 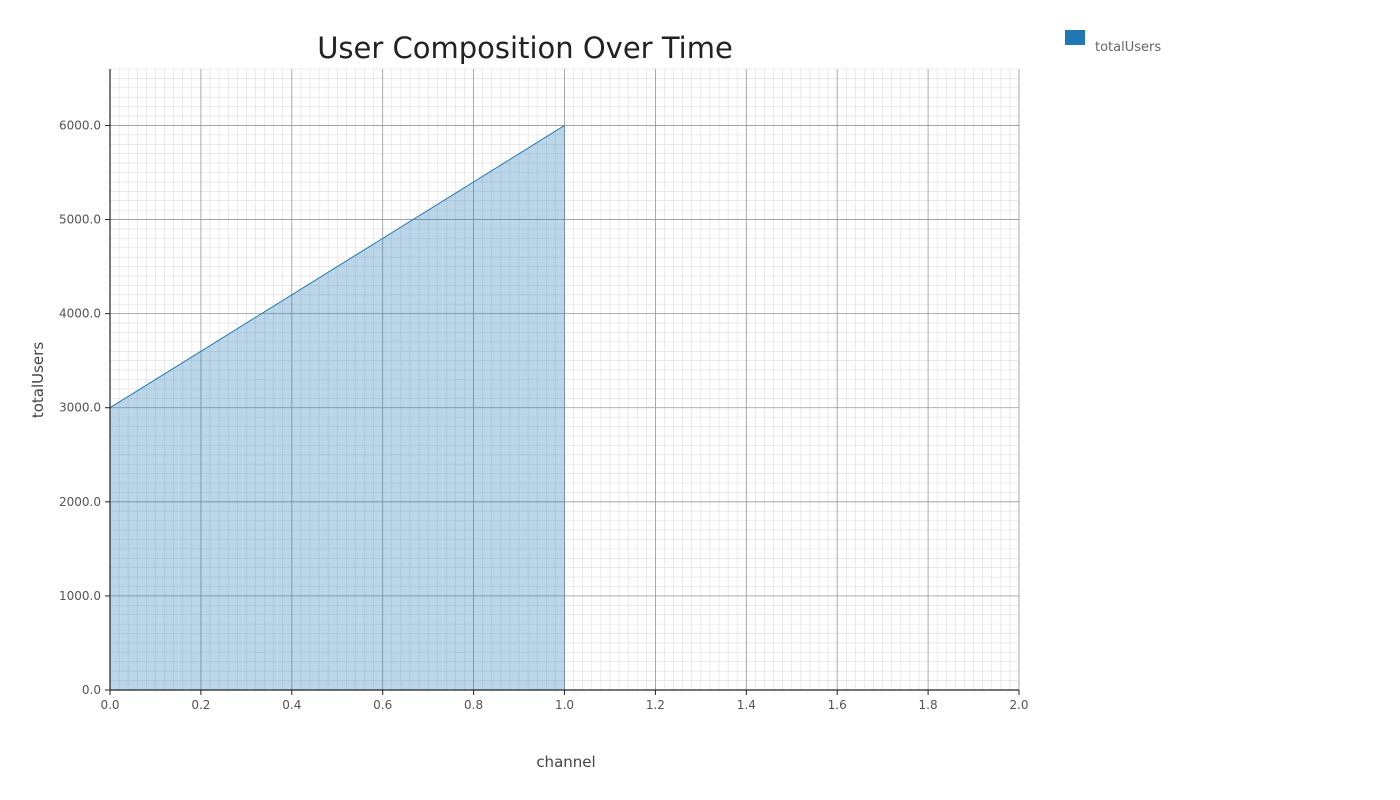 I want to click on x-axis-label: channel, so click(x=565, y=762).